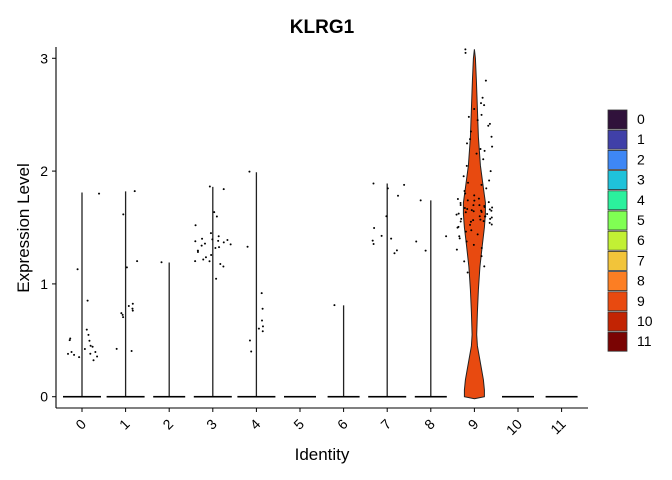  I want to click on x-tick-label: 9, so click(473, 424).